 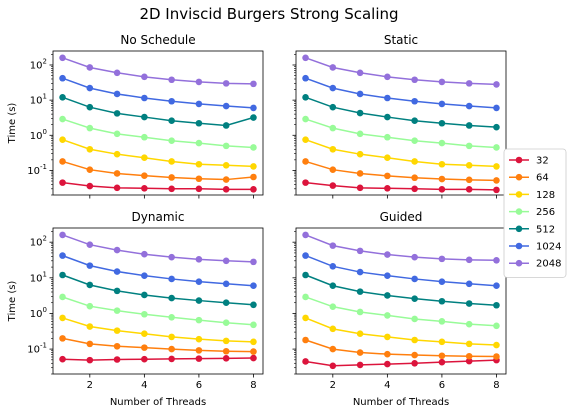 What do you see at coordinates (545, 229) in the screenshot?
I see `legend-label-512: 512` at bounding box center [545, 229].